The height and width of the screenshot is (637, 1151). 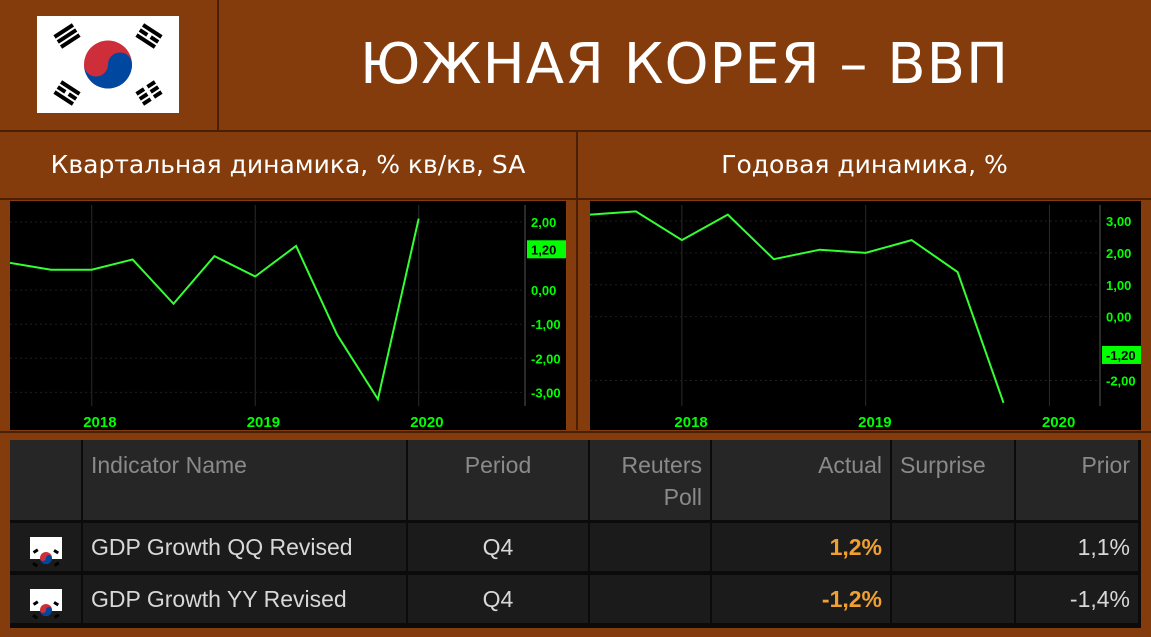 What do you see at coordinates (801, 480) in the screenshot?
I see `header-actual: Actual` at bounding box center [801, 480].